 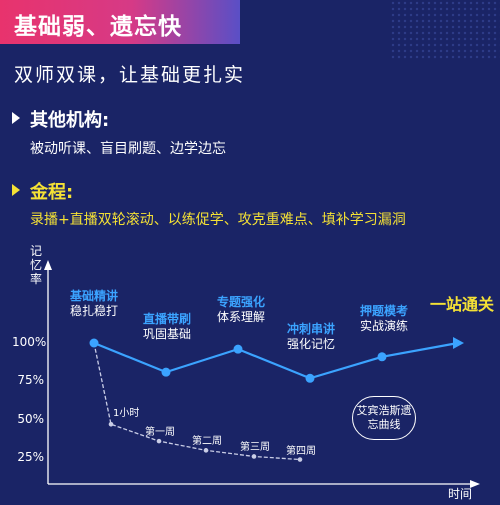 What do you see at coordinates (30, 457) in the screenshot?
I see `y-tick-label: 25%` at bounding box center [30, 457].